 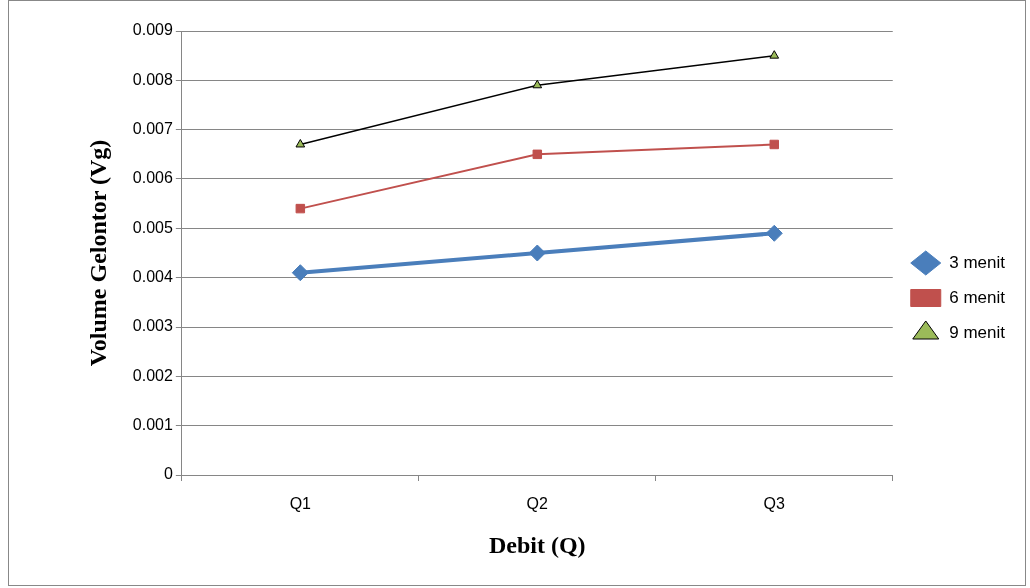 What do you see at coordinates (152, 375) in the screenshot?
I see `y-tick-label: 0.002` at bounding box center [152, 375].